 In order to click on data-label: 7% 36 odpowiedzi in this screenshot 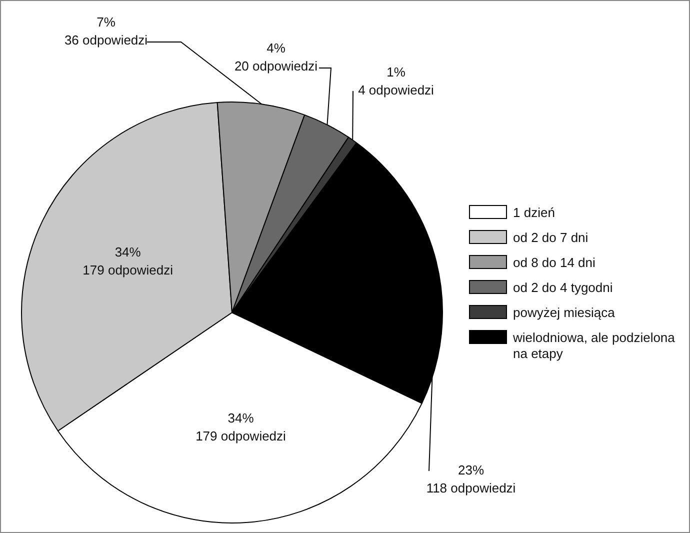, I will do `click(106, 31)`.